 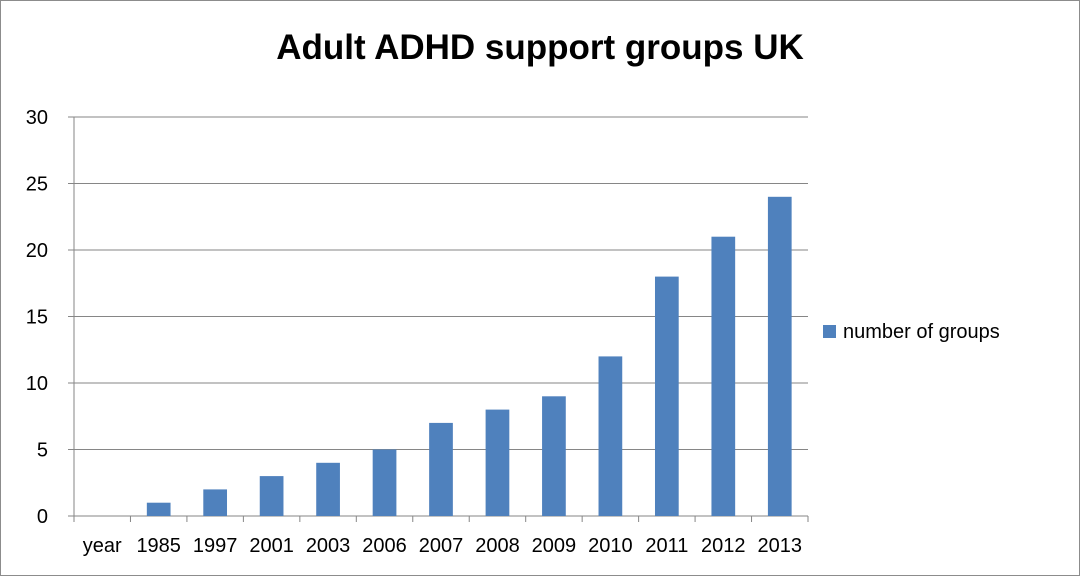 What do you see at coordinates (554, 456) in the screenshot?
I see `bar-2009` at bounding box center [554, 456].